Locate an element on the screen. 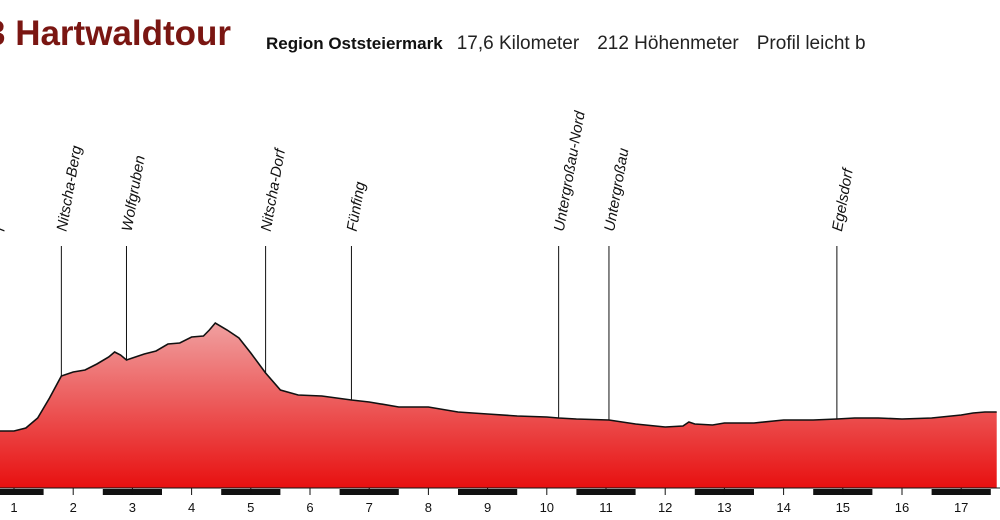 Image resolution: width=1000 pixels, height=520 pixels. waypoint-label: Nitscha-Berg is located at coordinates (70, 188).